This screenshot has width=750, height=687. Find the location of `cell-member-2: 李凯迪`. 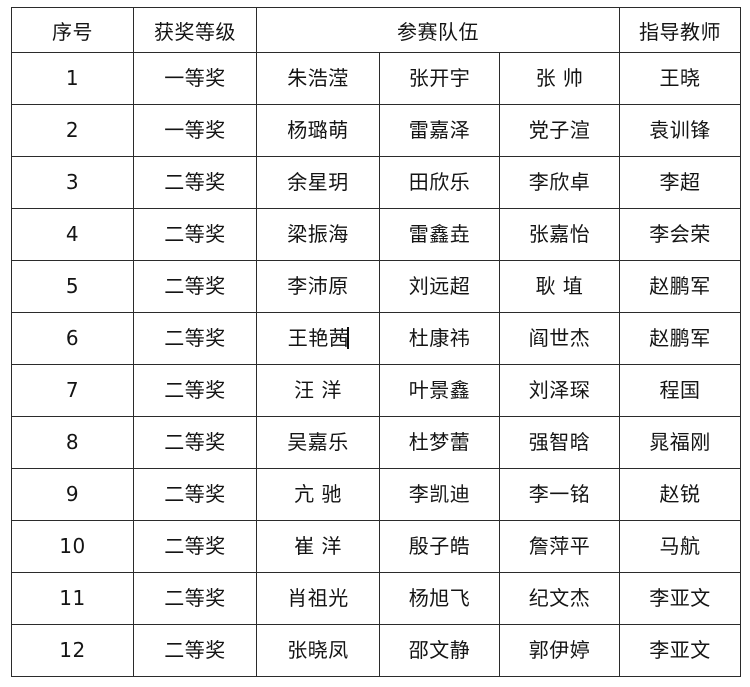

cell-member-2: 李凯迪 is located at coordinates (439, 494).